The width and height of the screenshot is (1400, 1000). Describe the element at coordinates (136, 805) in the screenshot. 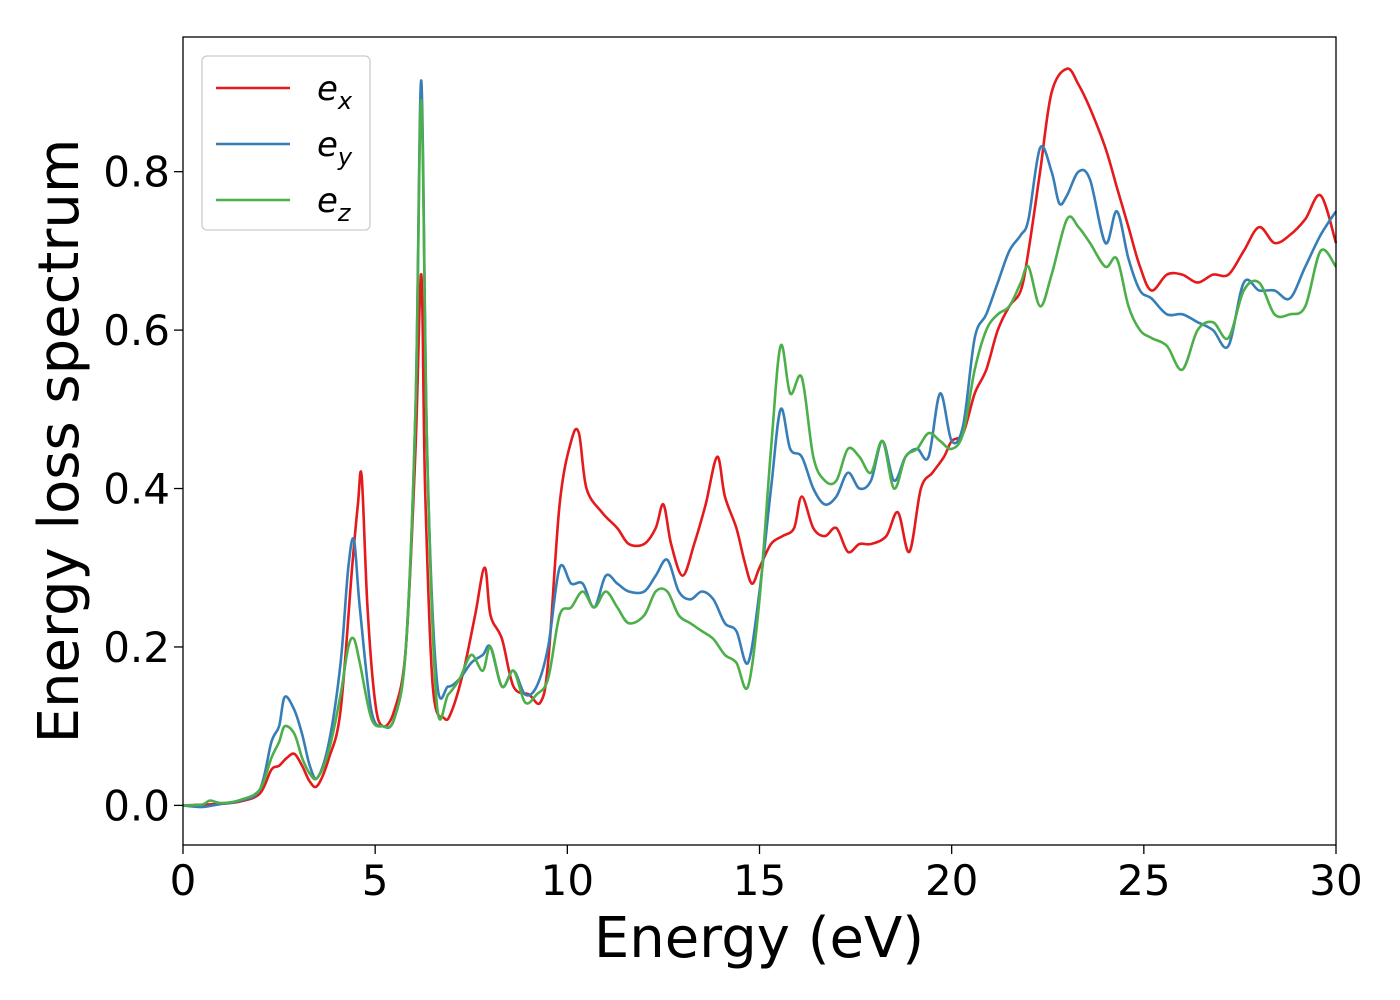

I see `y-tick-label: 0.0` at that location.